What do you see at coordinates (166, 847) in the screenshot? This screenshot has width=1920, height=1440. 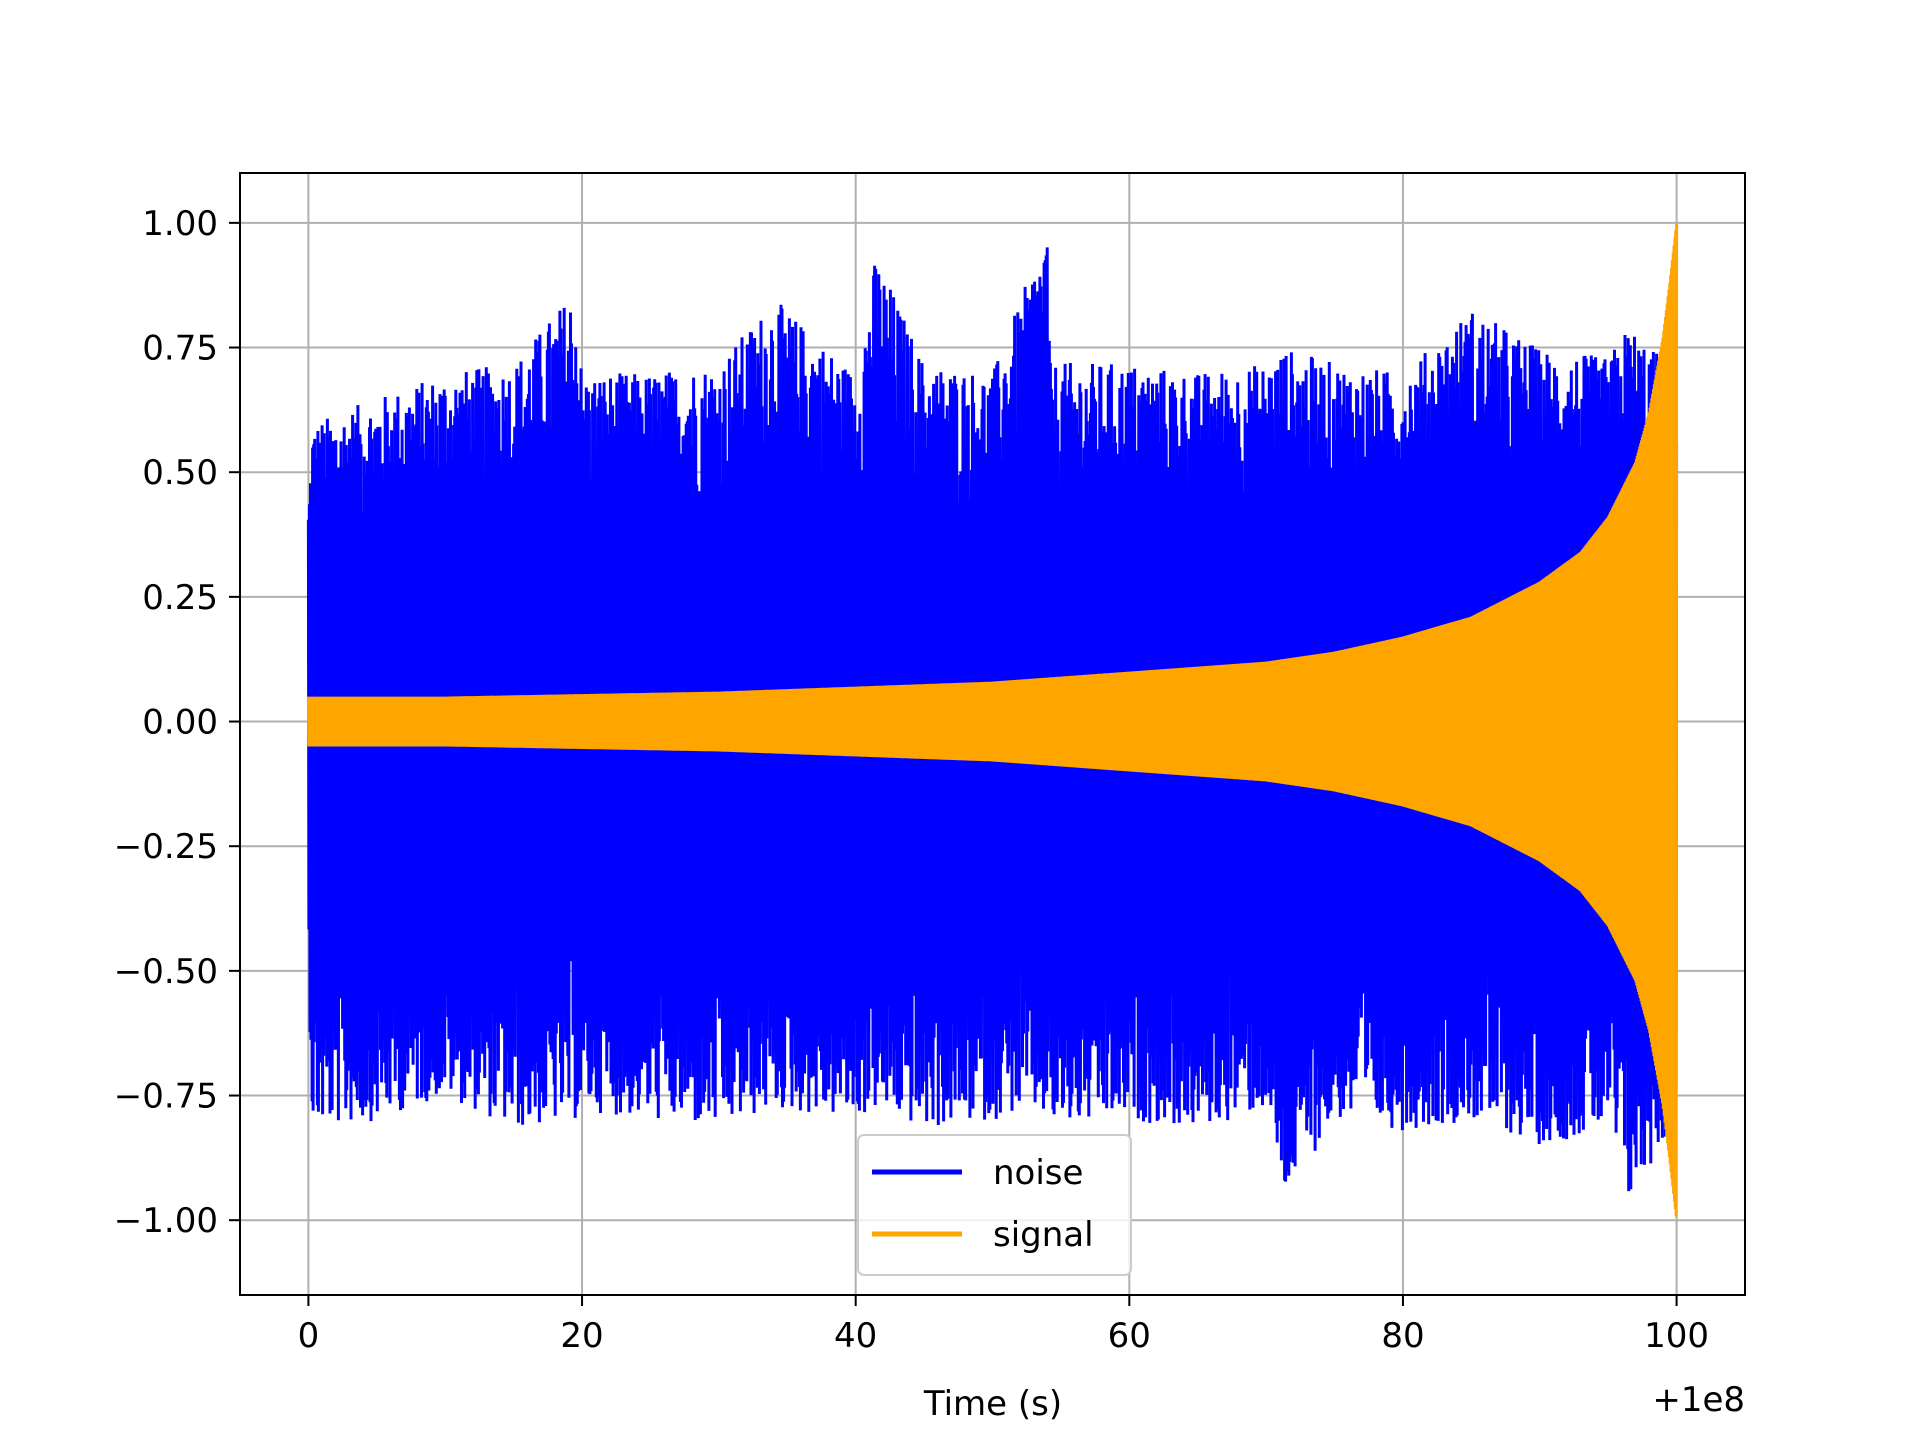 I see `y-tick-label: −0.25` at bounding box center [166, 847].